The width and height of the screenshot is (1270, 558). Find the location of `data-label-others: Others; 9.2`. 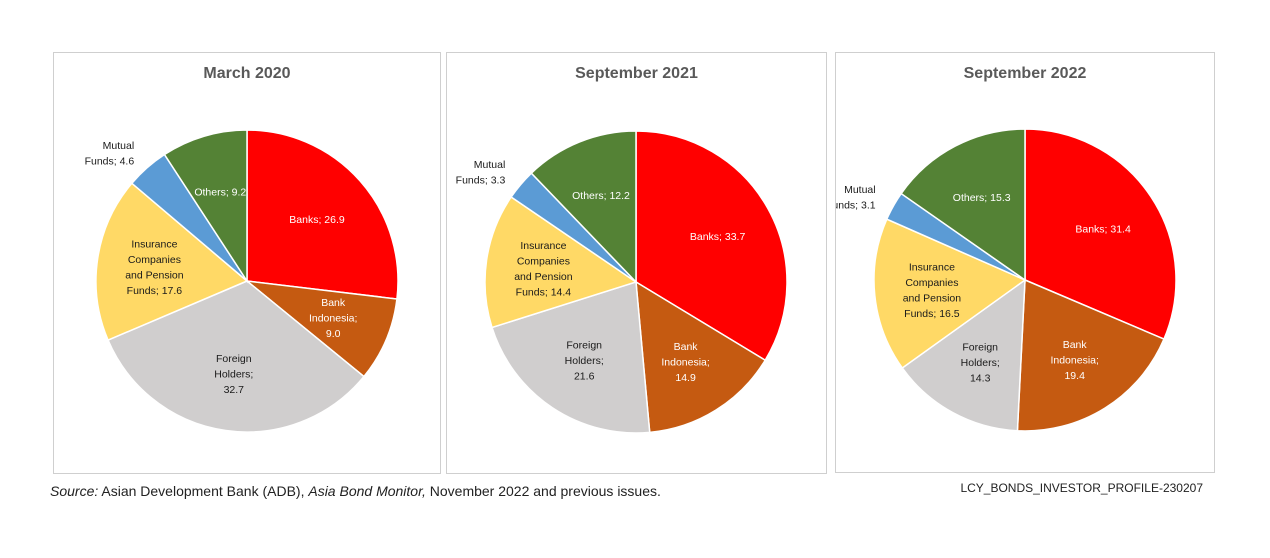

data-label-others: Others; 9.2 is located at coordinates (220, 192).